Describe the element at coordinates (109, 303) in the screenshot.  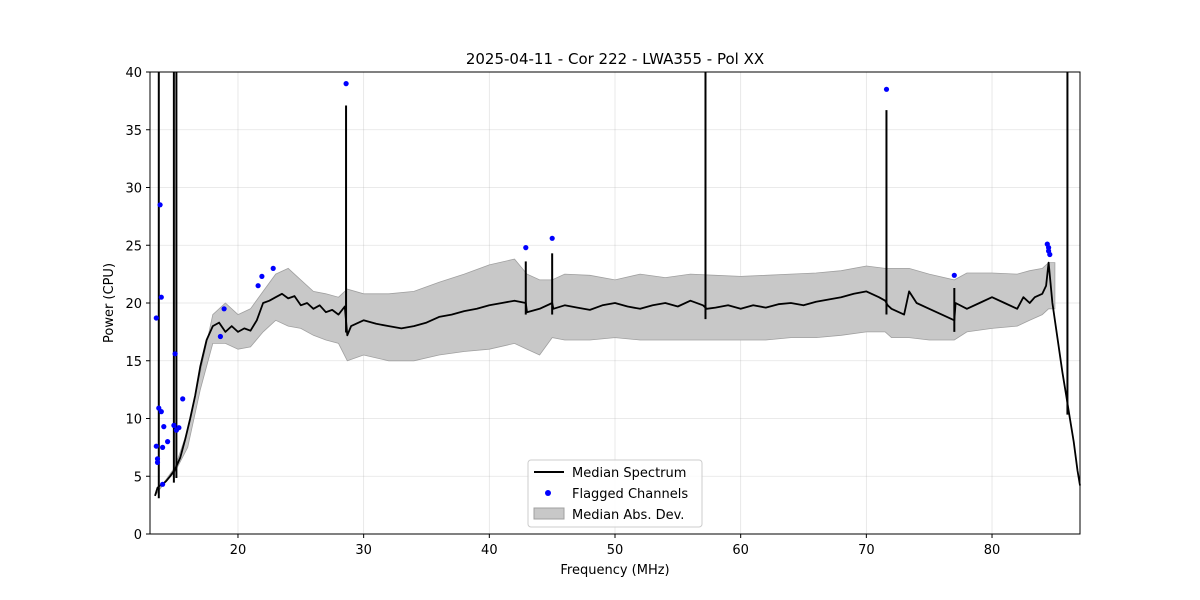
I see `y-axis-label: Power (CPU)` at that location.